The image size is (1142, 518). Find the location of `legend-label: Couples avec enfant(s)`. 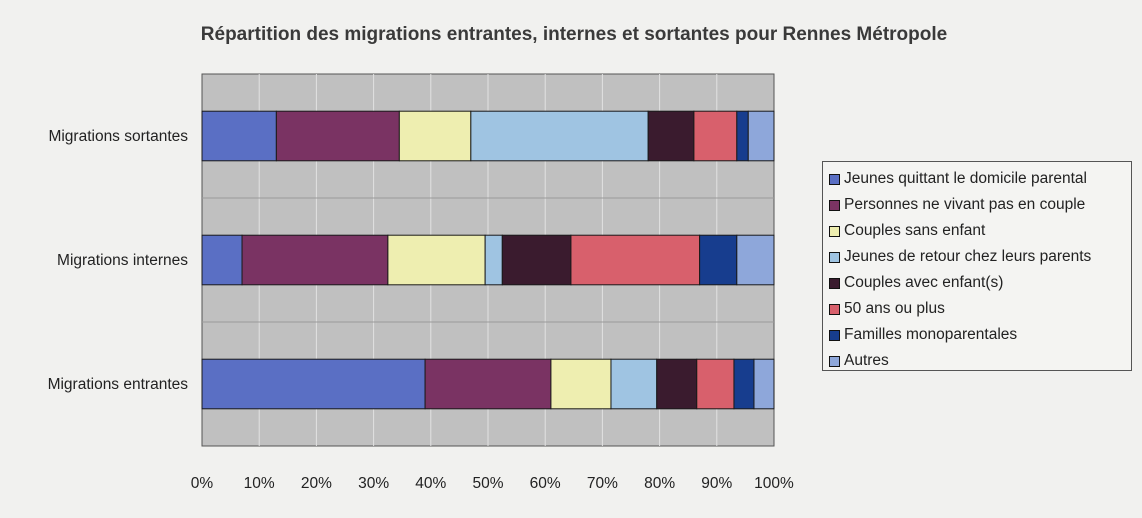

legend-label: Couples avec enfant(s) is located at coordinates (924, 282).